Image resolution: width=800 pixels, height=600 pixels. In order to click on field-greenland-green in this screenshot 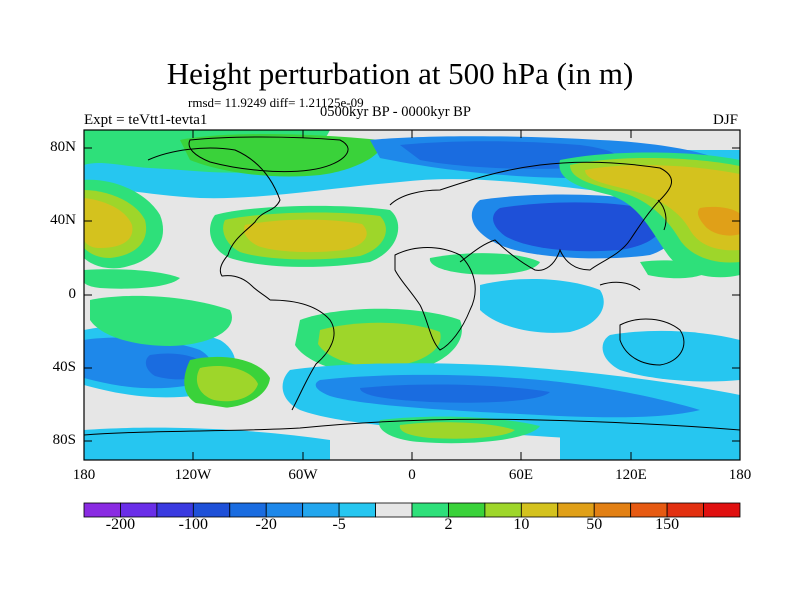, I will do `click(281, 155)`.